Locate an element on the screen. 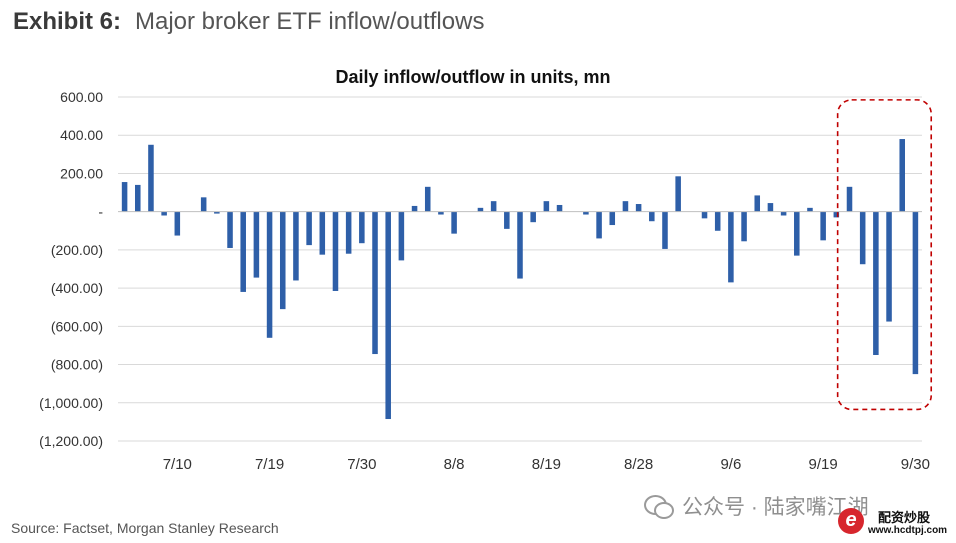  annotations is located at coordinates (884, 255).